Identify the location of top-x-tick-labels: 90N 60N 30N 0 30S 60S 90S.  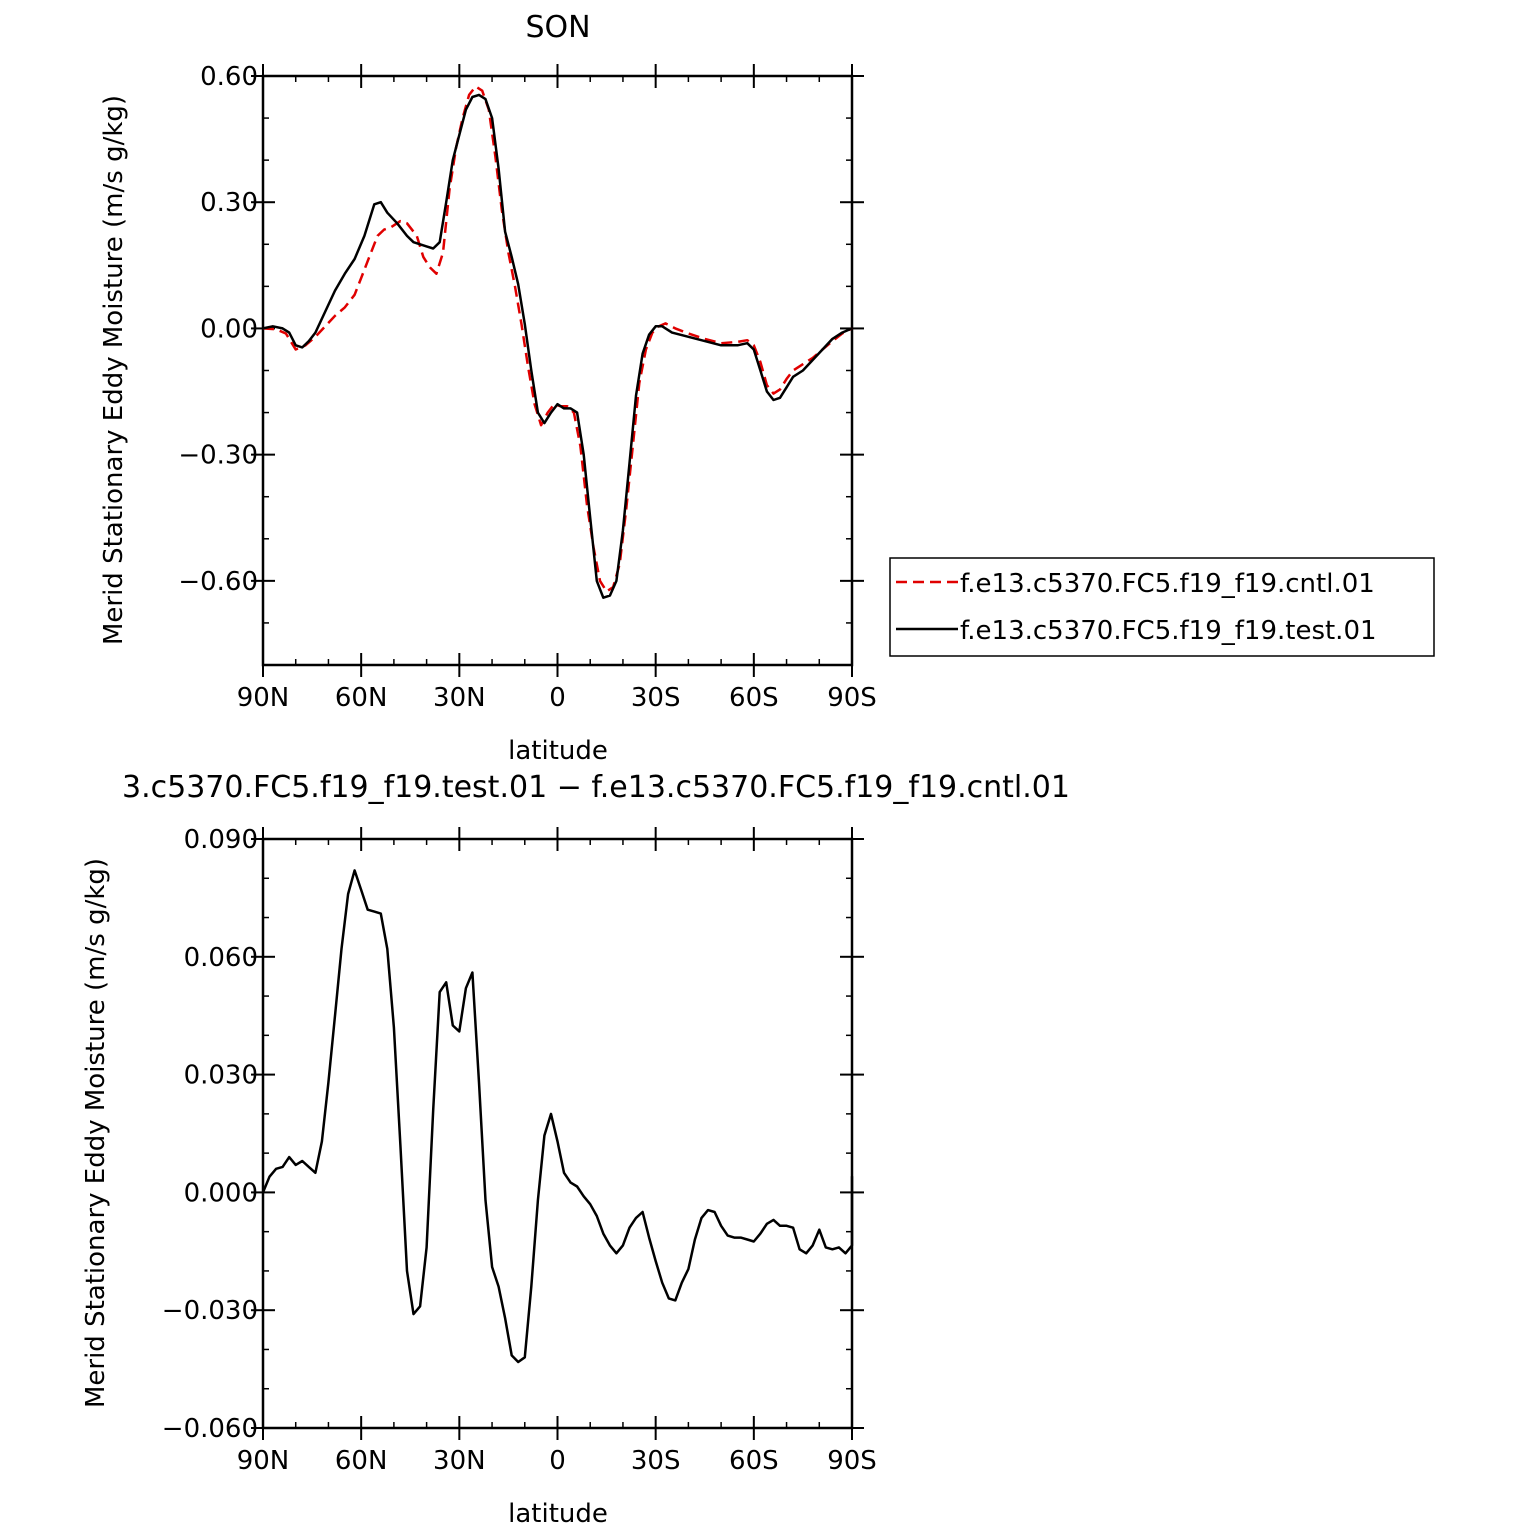
(557, 698).